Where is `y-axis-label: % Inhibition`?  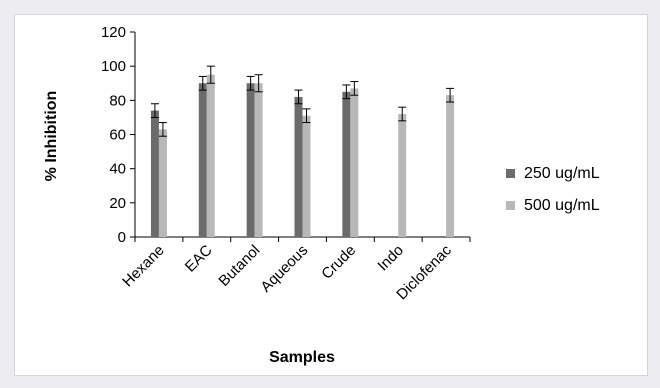 y-axis-label: % Inhibition is located at coordinates (51, 136).